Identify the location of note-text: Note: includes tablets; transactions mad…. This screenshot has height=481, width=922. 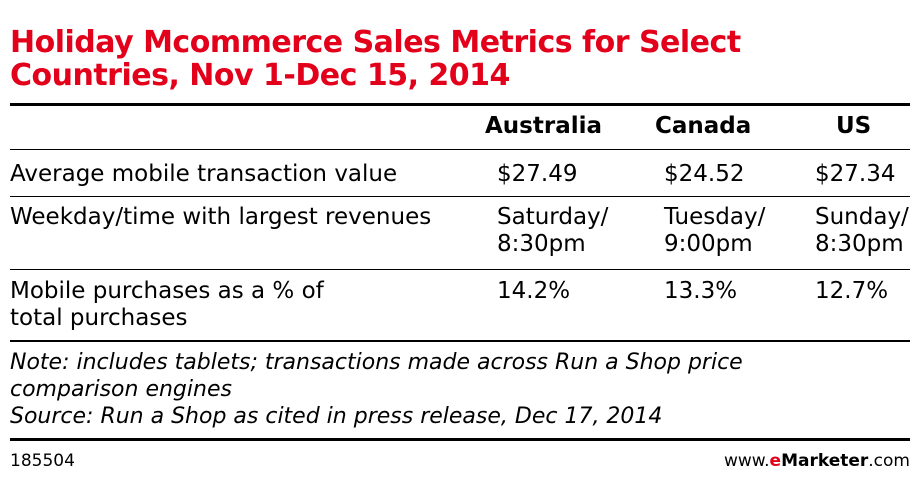
(376, 389).